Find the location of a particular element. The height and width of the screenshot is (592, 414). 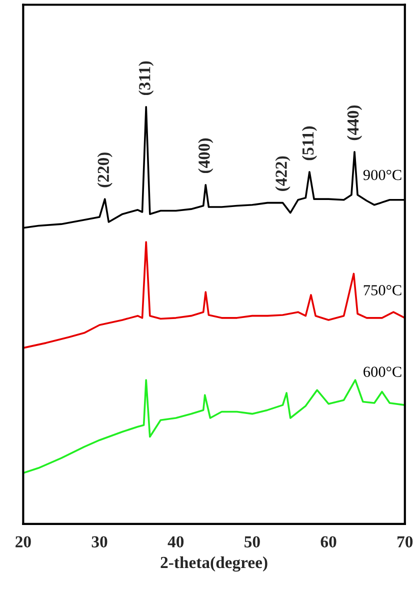

series-label: 750°C is located at coordinates (383, 290).